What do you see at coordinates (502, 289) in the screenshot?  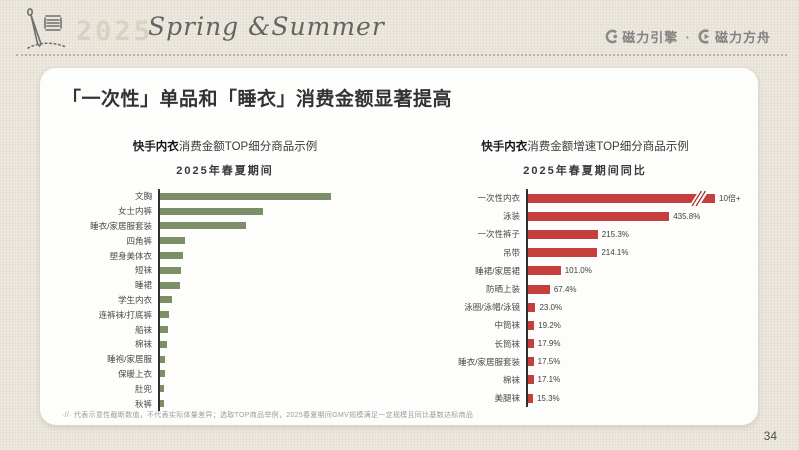 I see `category-label: 防晒上装` at bounding box center [502, 289].